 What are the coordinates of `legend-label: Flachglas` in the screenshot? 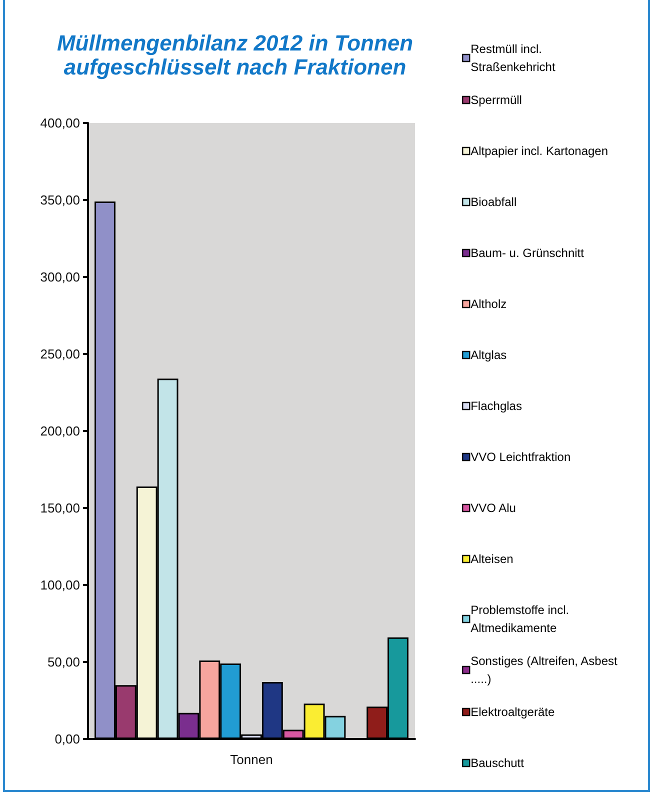 It's located at (496, 406).